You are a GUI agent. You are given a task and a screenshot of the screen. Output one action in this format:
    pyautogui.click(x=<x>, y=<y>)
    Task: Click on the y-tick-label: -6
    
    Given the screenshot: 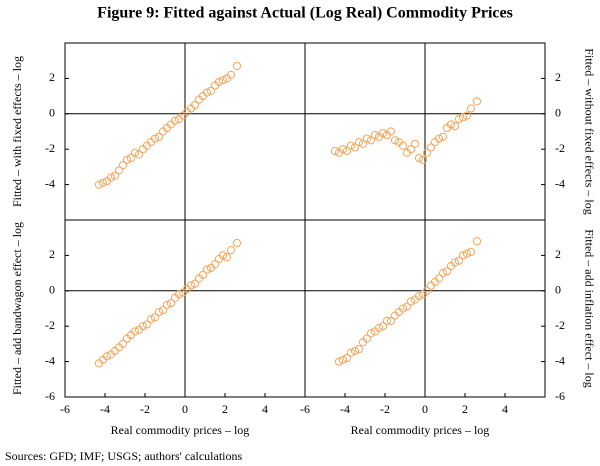 What is the action you would take?
    pyautogui.click(x=50, y=396)
    